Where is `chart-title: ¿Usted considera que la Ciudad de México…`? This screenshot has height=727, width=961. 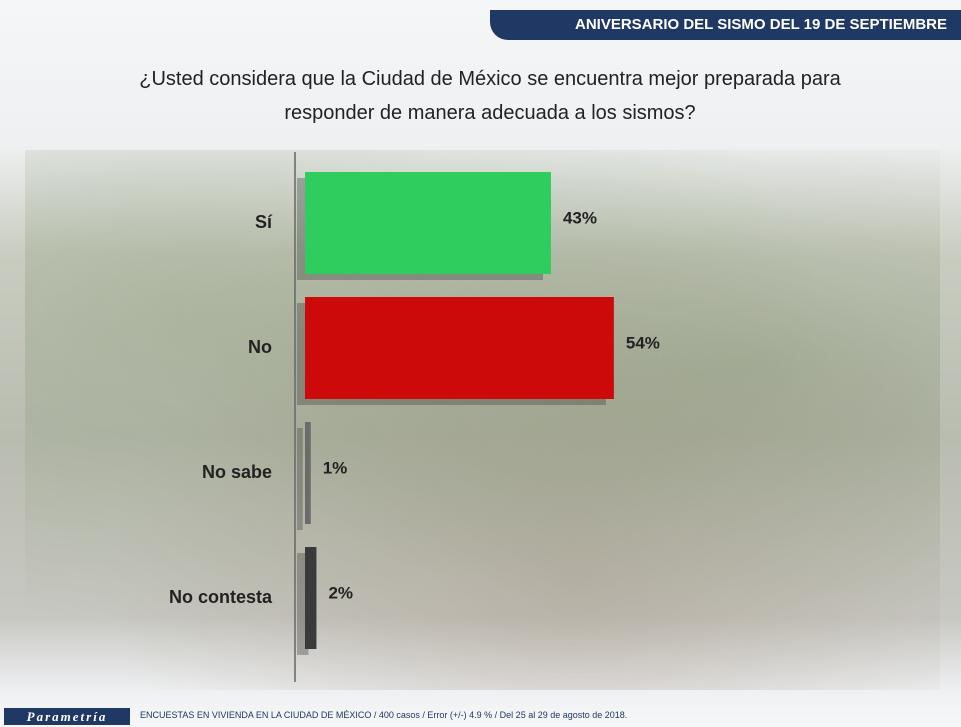 chart-title: ¿Usted considera que la Ciudad de México… is located at coordinates (490, 96).